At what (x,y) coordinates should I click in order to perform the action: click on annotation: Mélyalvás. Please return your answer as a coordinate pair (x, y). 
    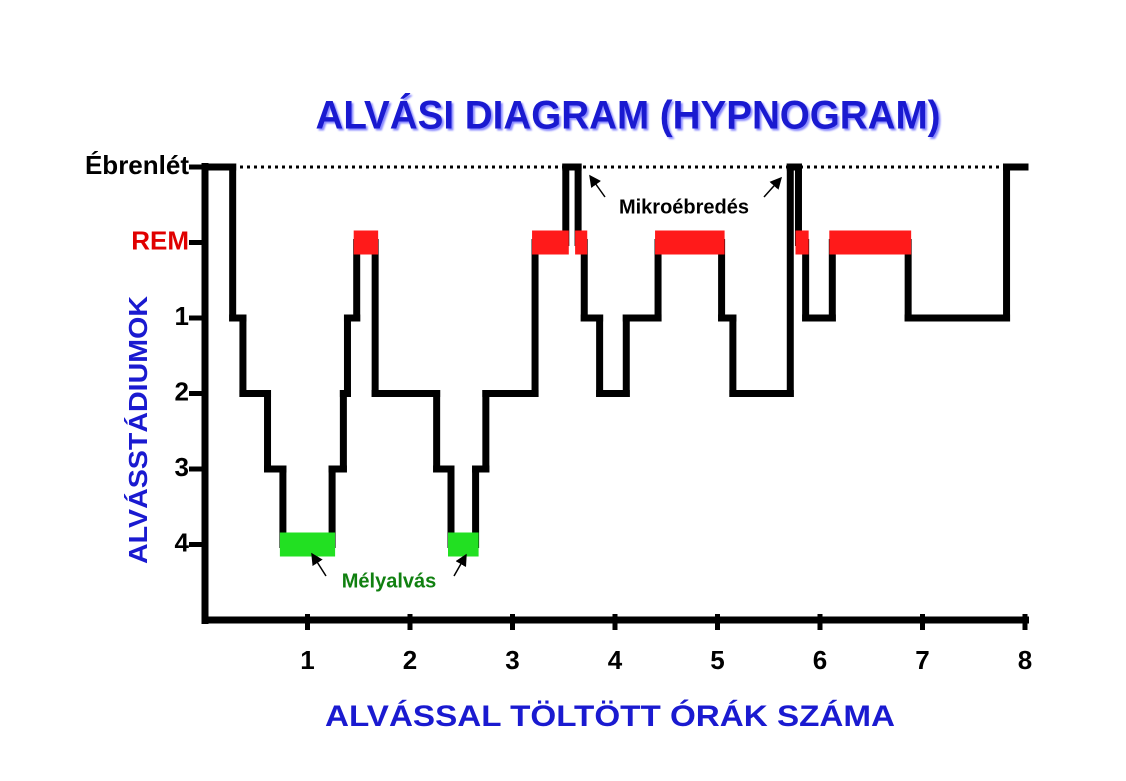
    Looking at the image, I should click on (389, 581).